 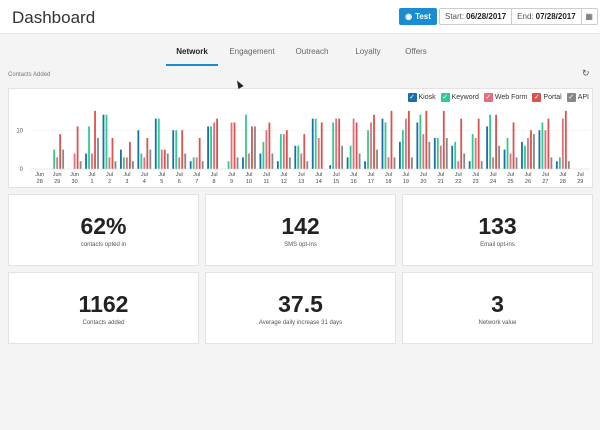 I want to click on test-button-label: Test, so click(x=423, y=16).